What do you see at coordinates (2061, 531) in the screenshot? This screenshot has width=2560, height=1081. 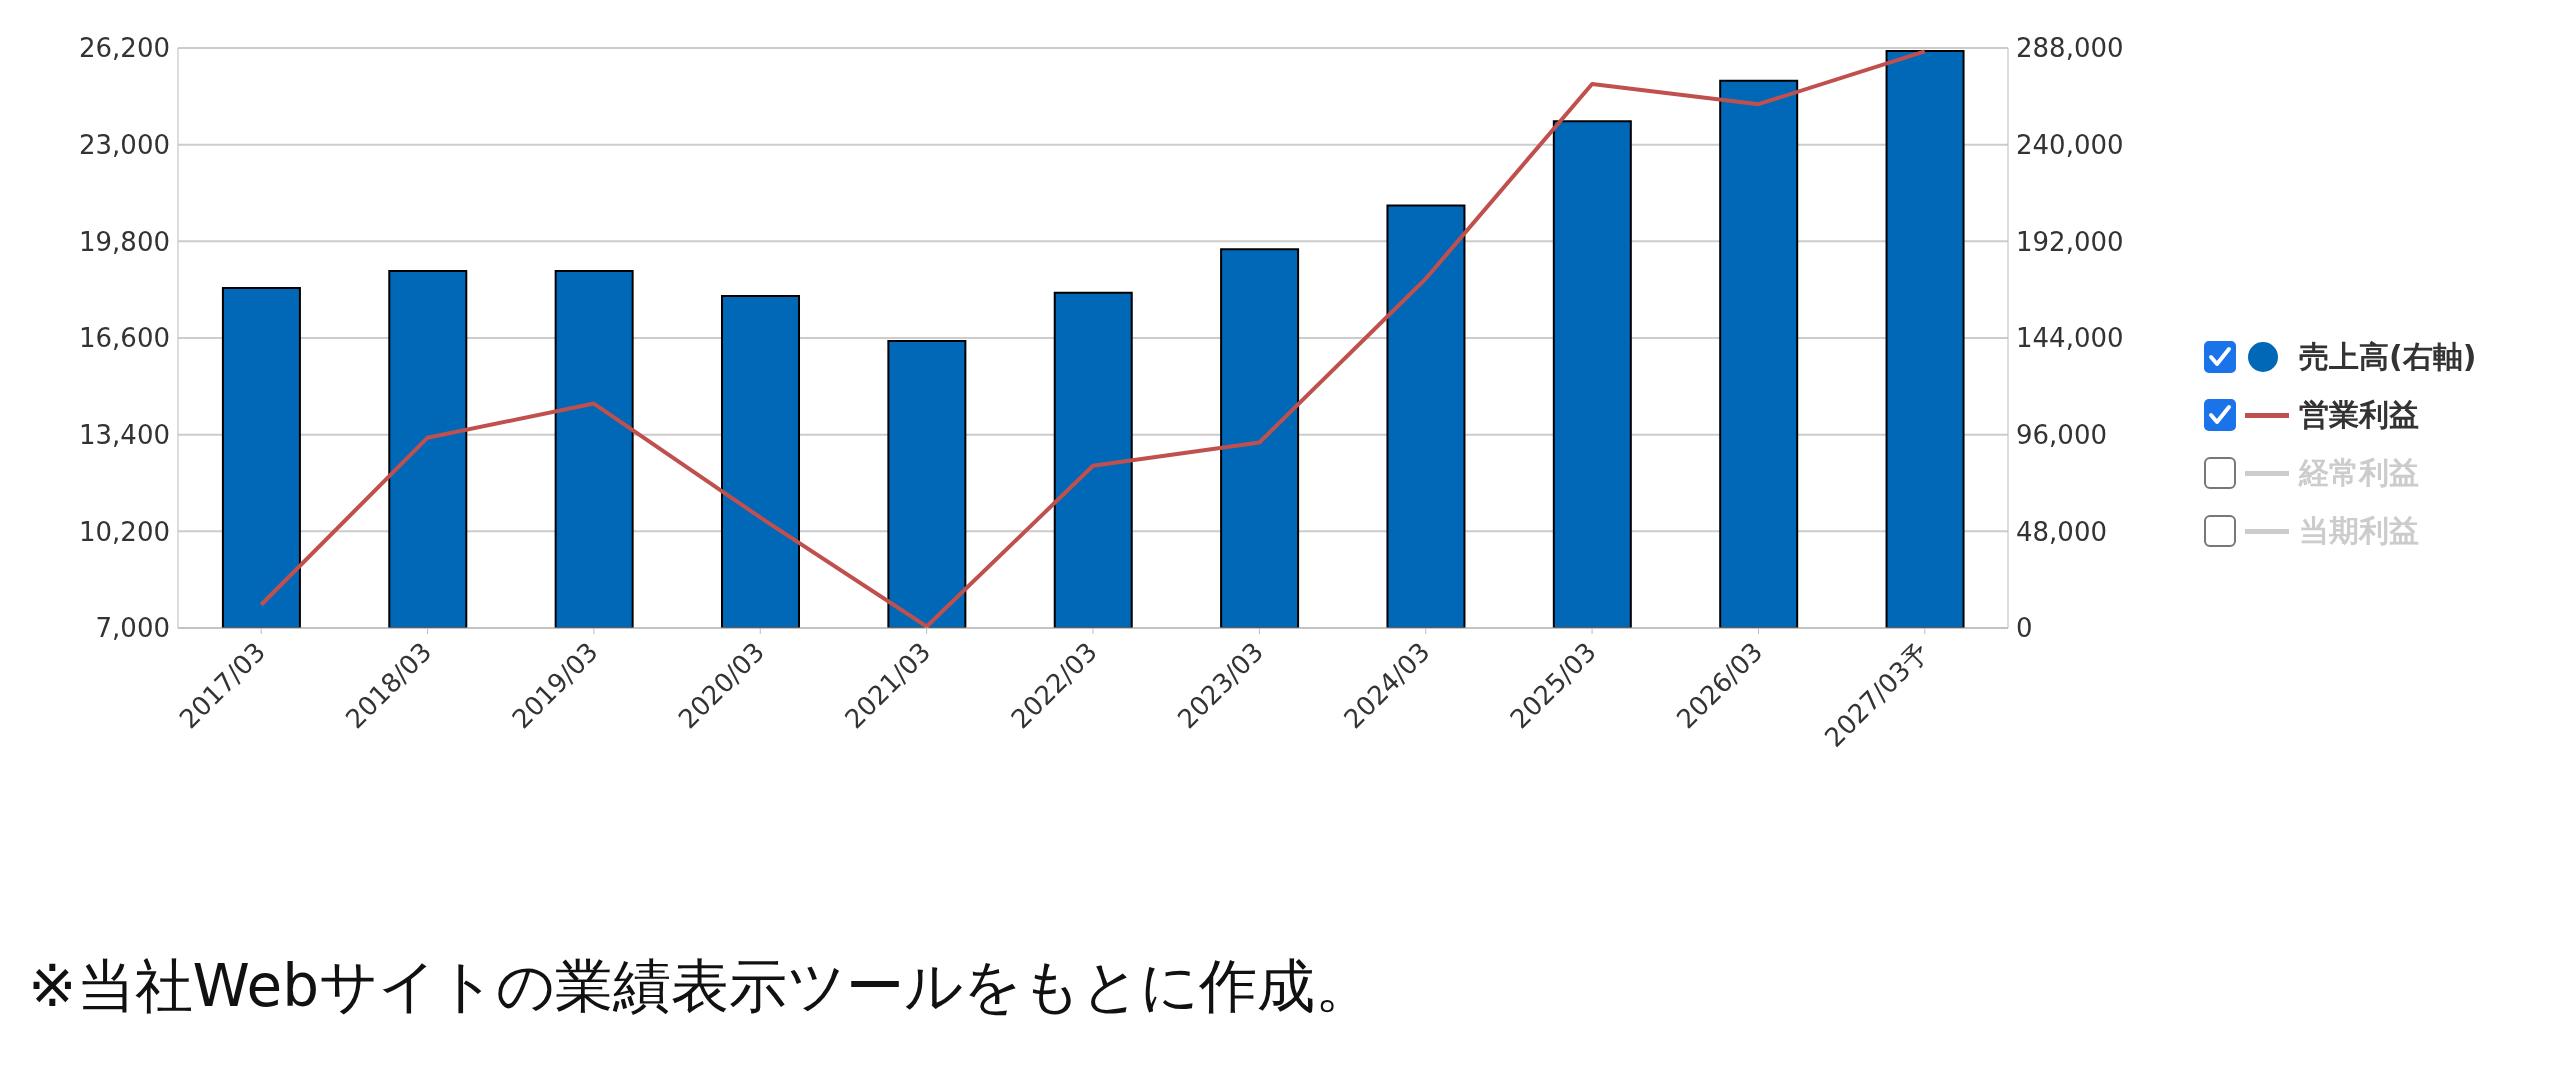 I see `y2-tick-label: 48,000` at bounding box center [2061, 531].